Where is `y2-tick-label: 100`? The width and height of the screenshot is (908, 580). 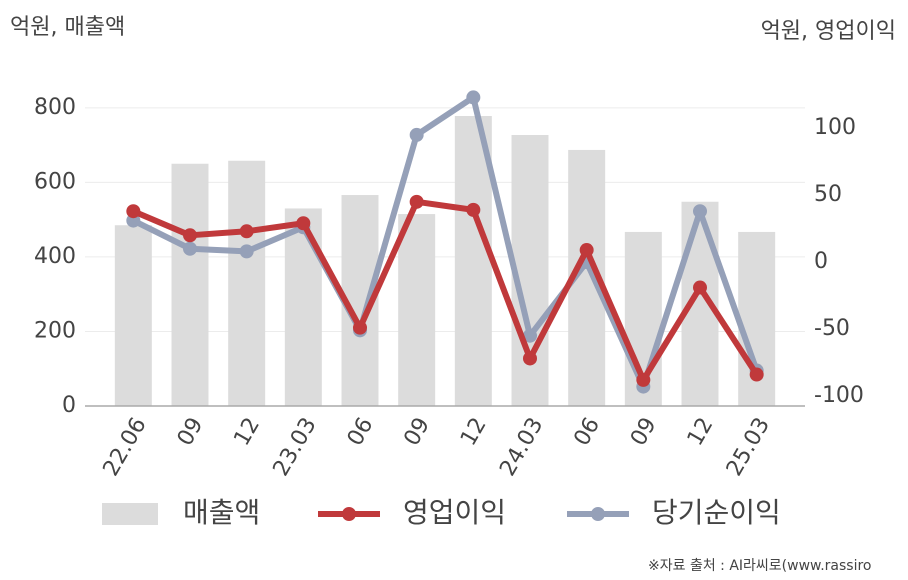 y2-tick-label: 100 is located at coordinates (835, 127).